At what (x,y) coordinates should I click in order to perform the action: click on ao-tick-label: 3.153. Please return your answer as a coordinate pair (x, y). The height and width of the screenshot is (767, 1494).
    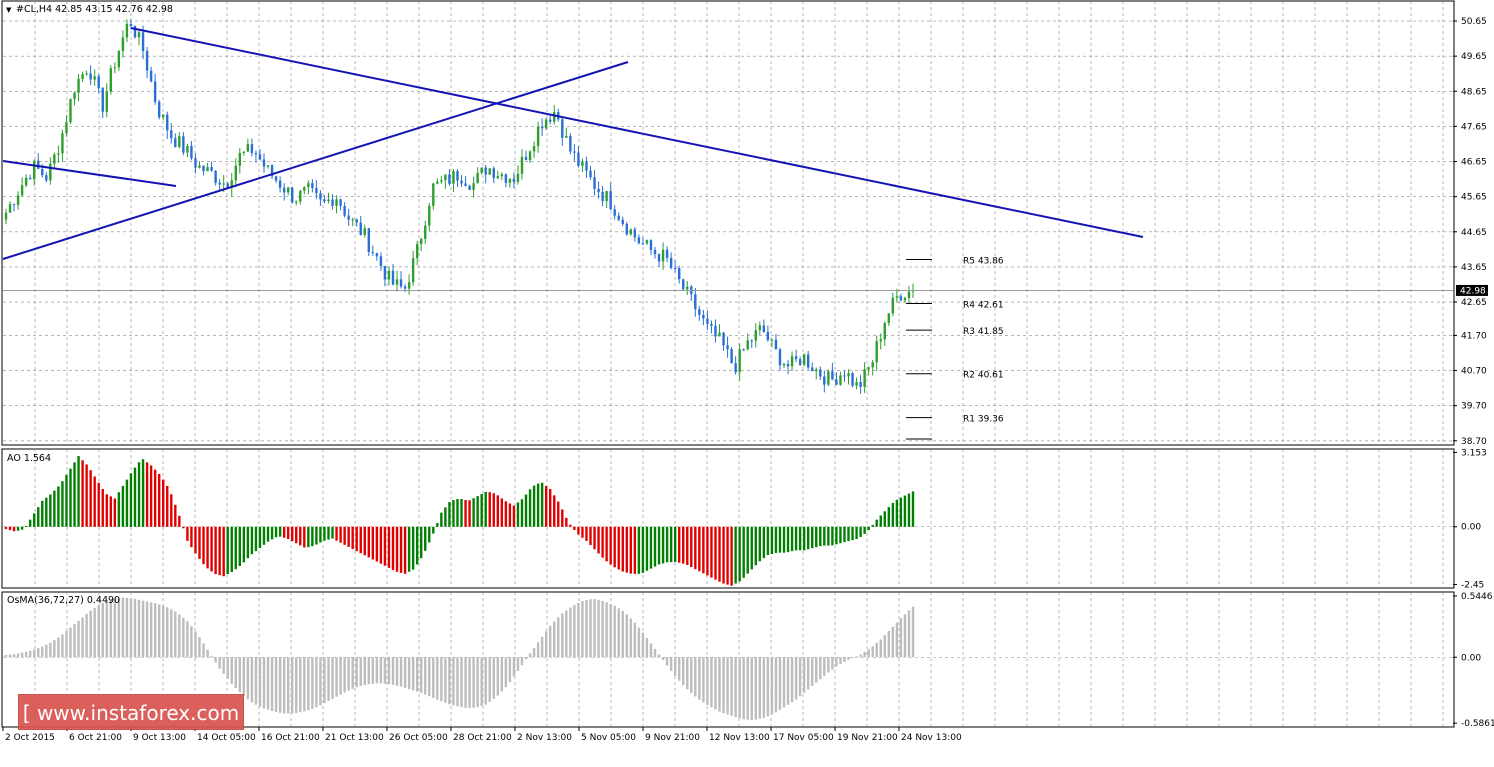
    Looking at the image, I should click on (1474, 453).